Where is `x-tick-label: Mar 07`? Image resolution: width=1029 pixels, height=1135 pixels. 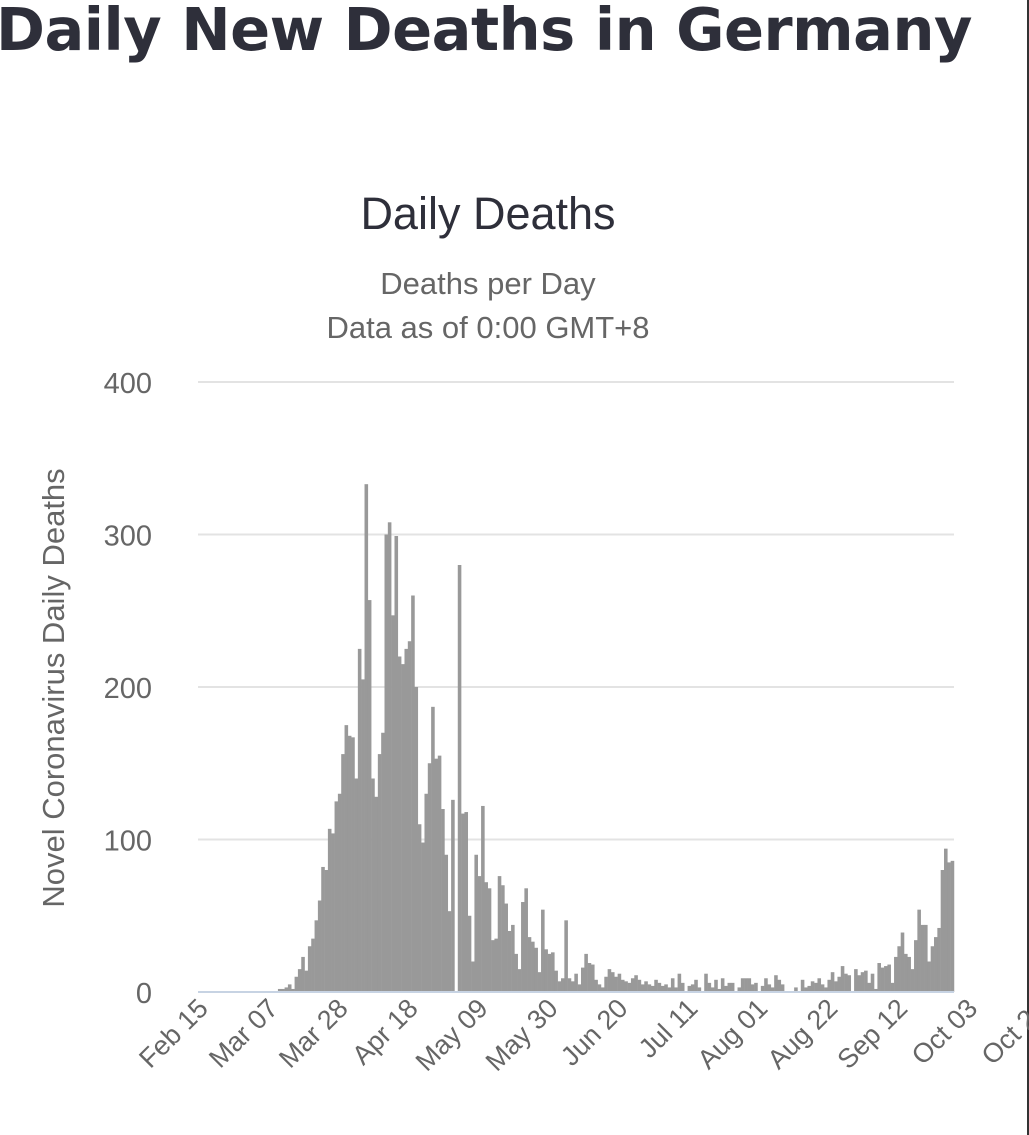 x-tick-label: Mar 07 is located at coordinates (243, 1033).